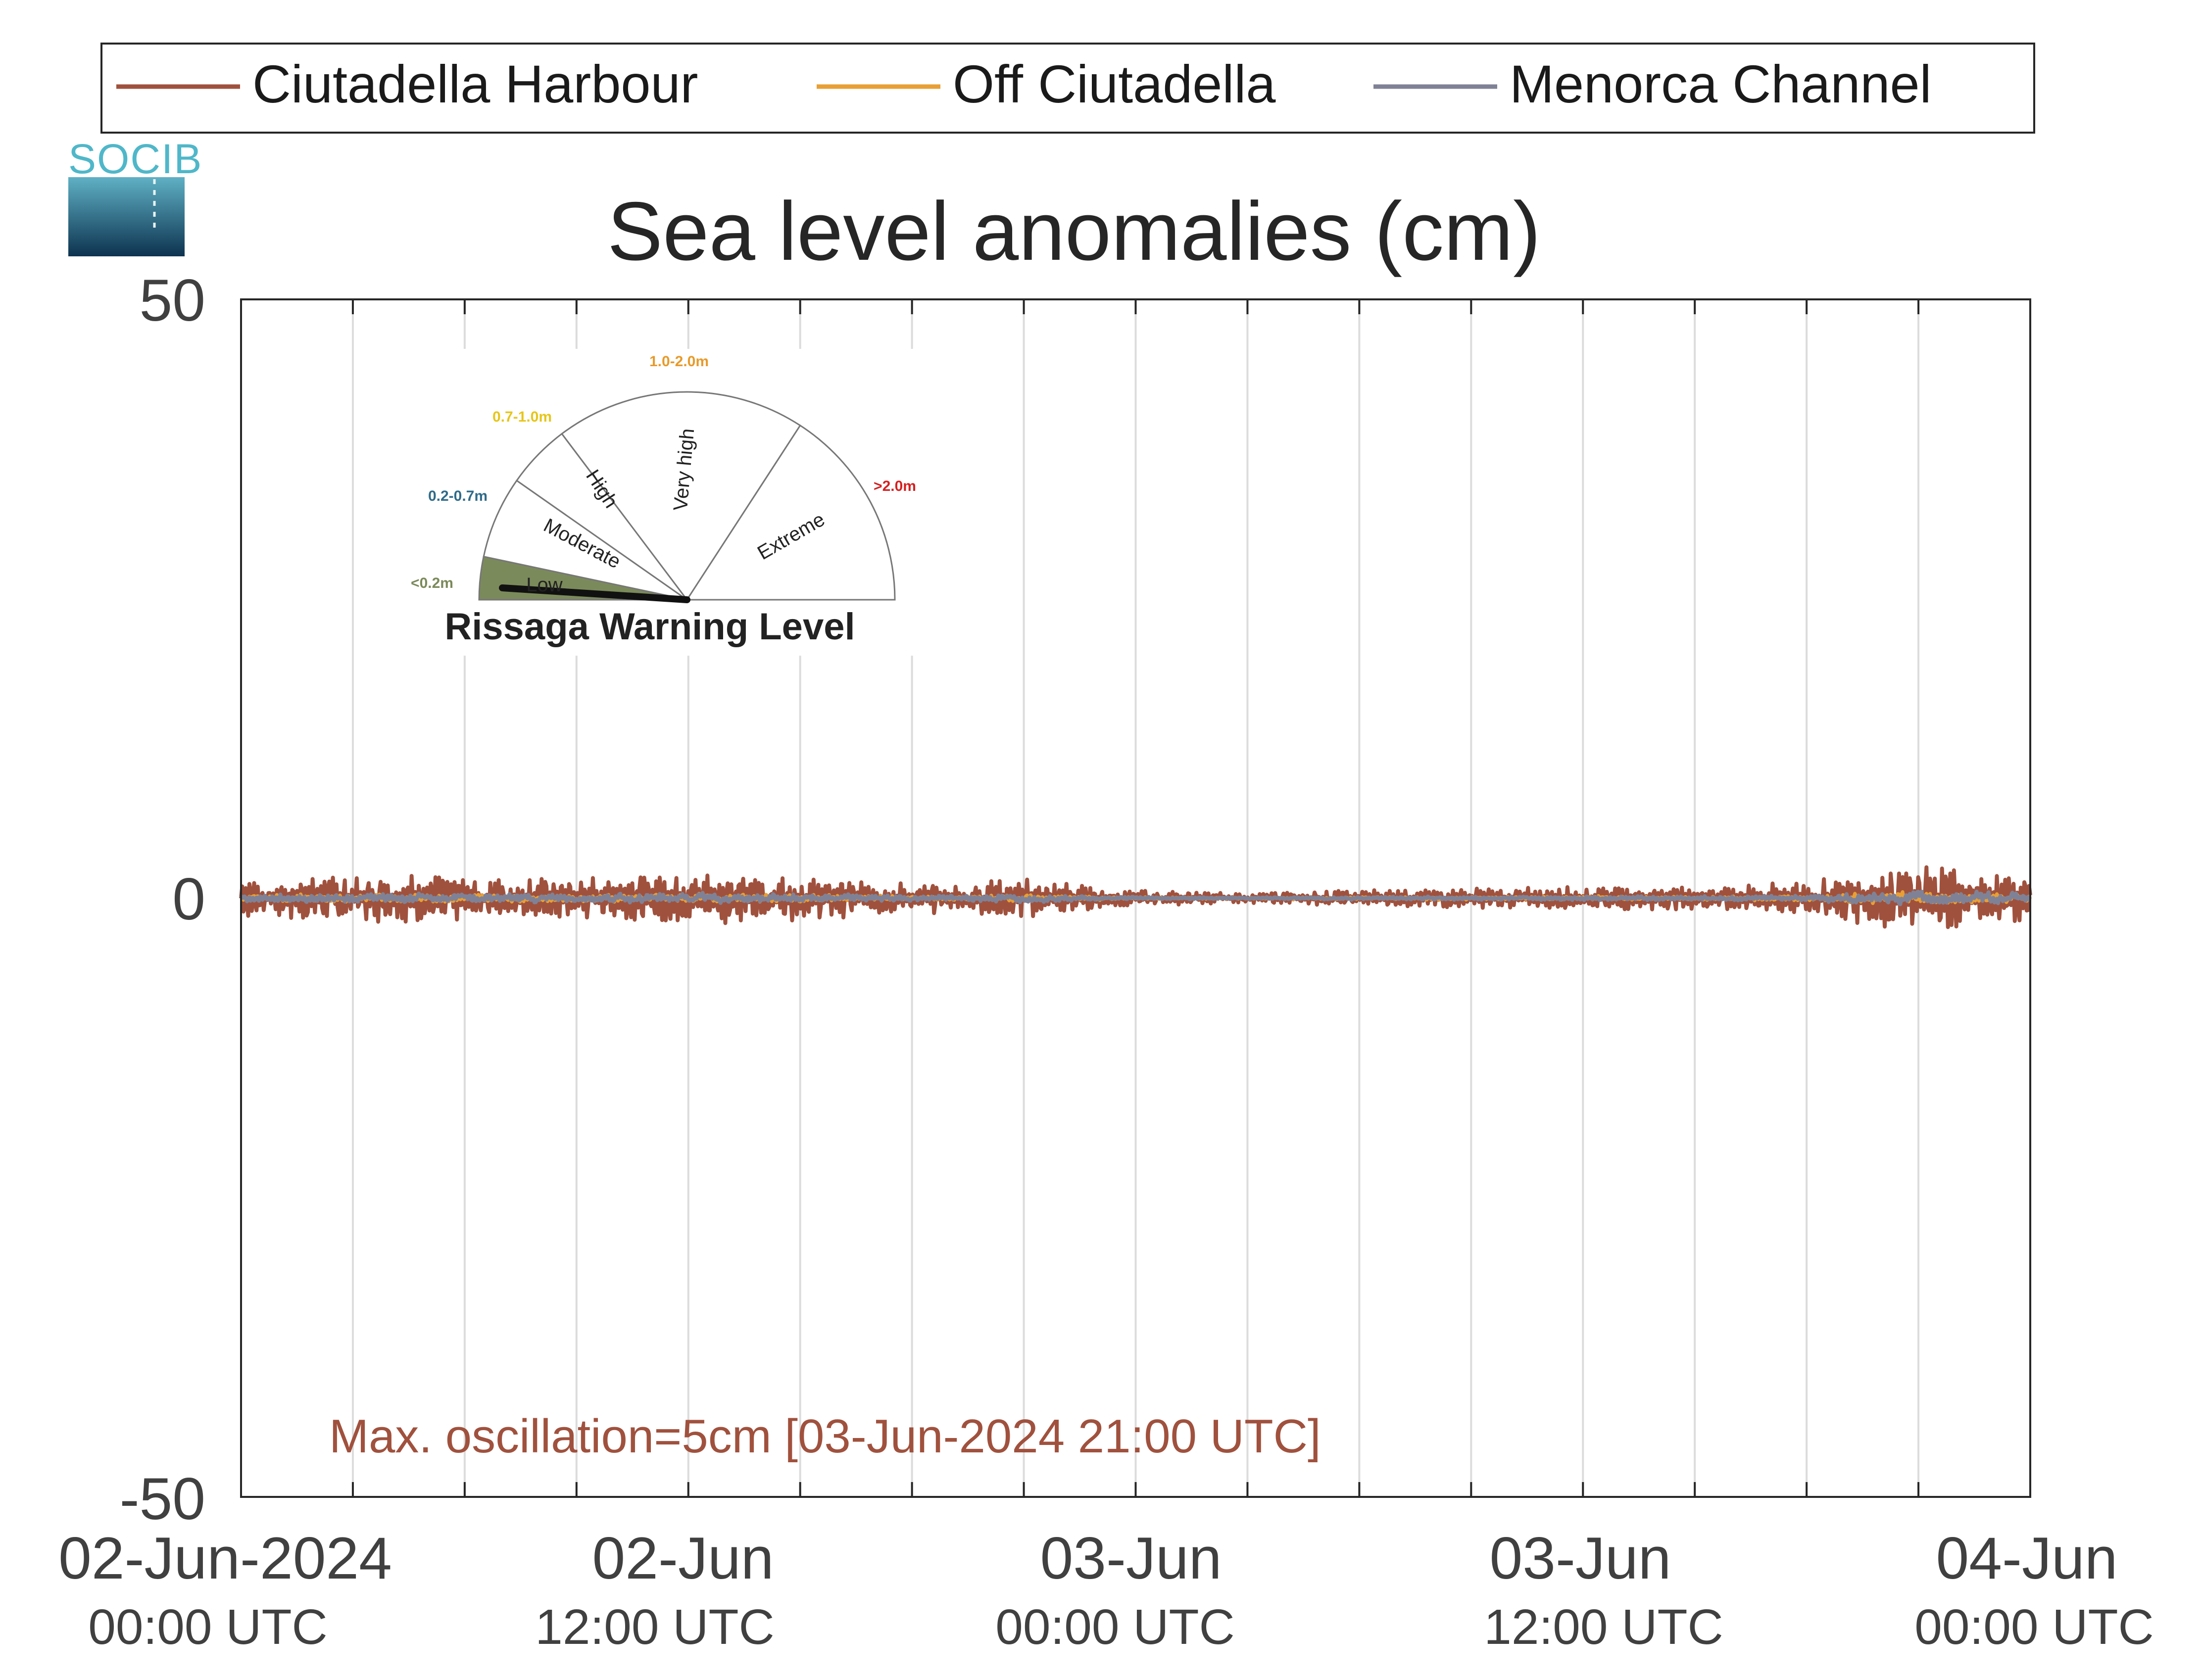  I want to click on gauge-sectors, so click(687, 496).